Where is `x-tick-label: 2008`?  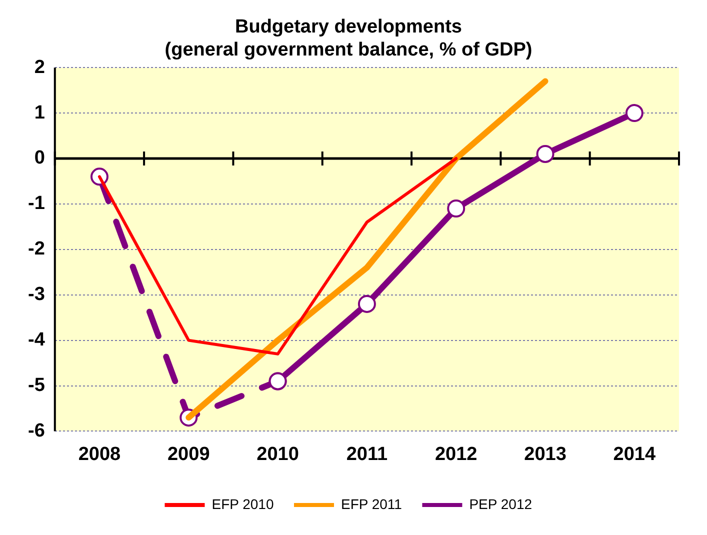 x-tick-label: 2008 is located at coordinates (99, 454).